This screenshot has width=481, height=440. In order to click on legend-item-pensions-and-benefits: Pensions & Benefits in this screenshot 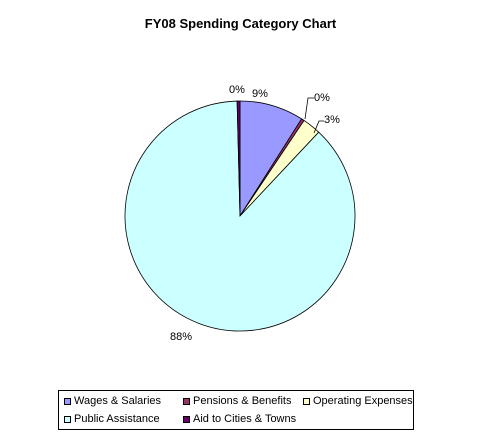, I will do `click(237, 401)`.